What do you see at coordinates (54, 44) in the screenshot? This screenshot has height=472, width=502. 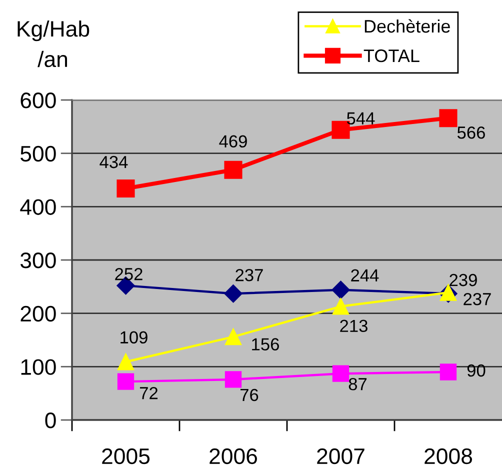 I see `y-axis-title: Kg/Hab /an` at bounding box center [54, 44].